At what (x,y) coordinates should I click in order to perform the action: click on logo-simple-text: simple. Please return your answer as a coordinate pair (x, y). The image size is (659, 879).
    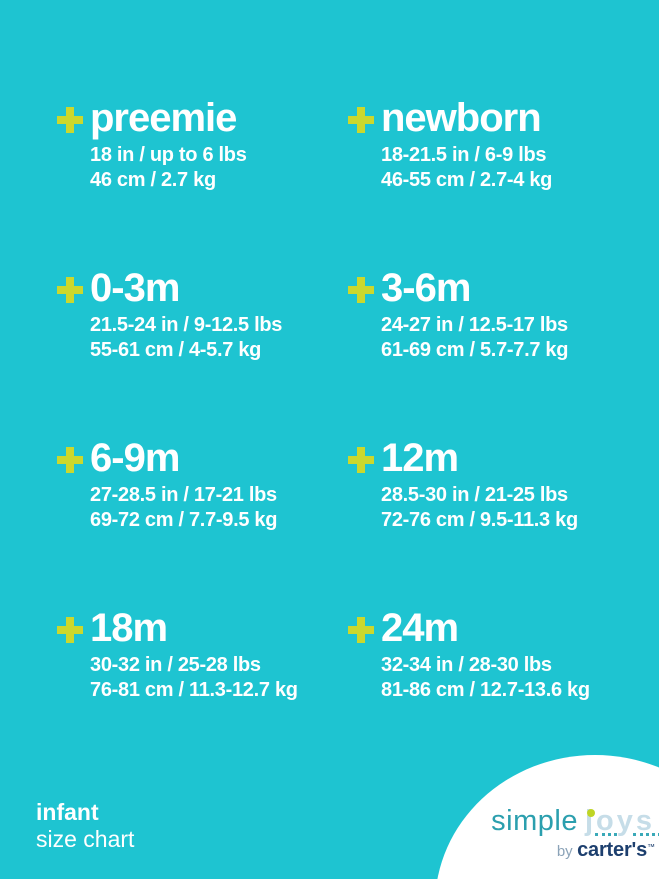
    Looking at the image, I should click on (534, 821).